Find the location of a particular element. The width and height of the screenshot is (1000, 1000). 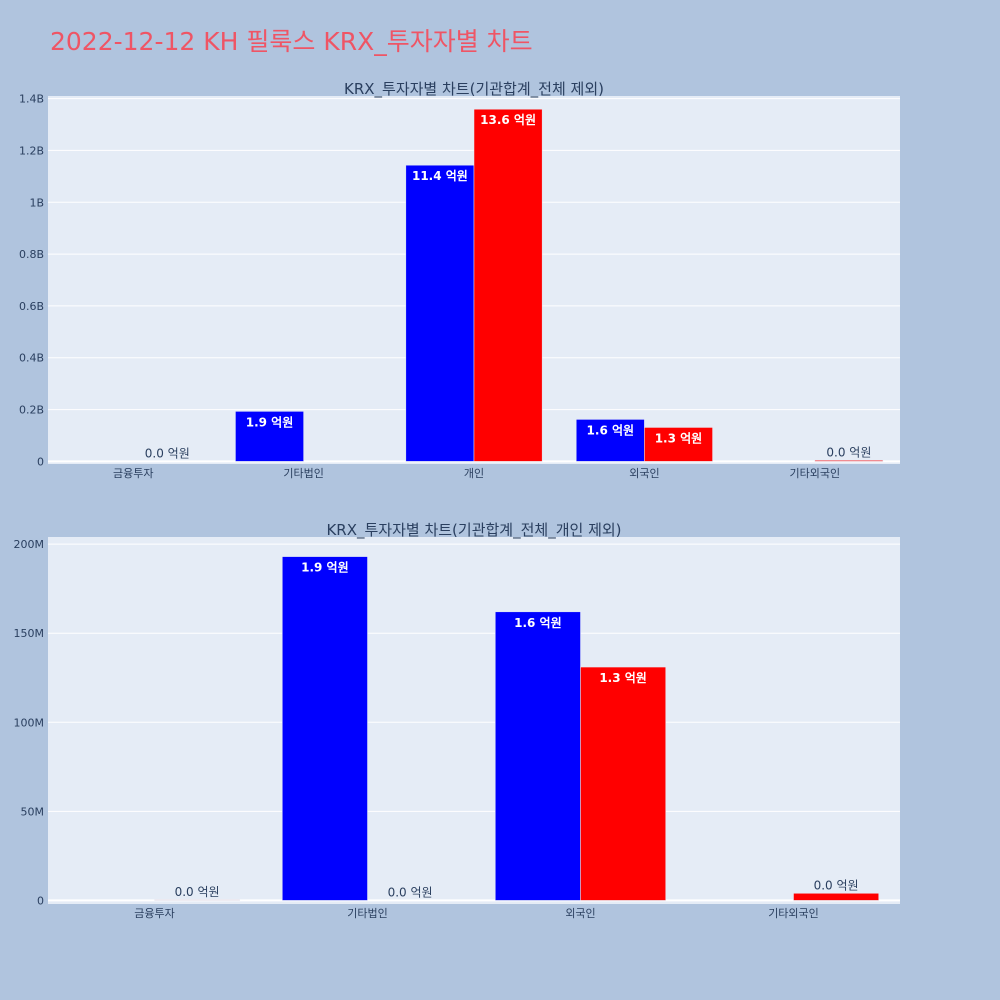

y-tick-label: 0.8B is located at coordinates (31, 254).